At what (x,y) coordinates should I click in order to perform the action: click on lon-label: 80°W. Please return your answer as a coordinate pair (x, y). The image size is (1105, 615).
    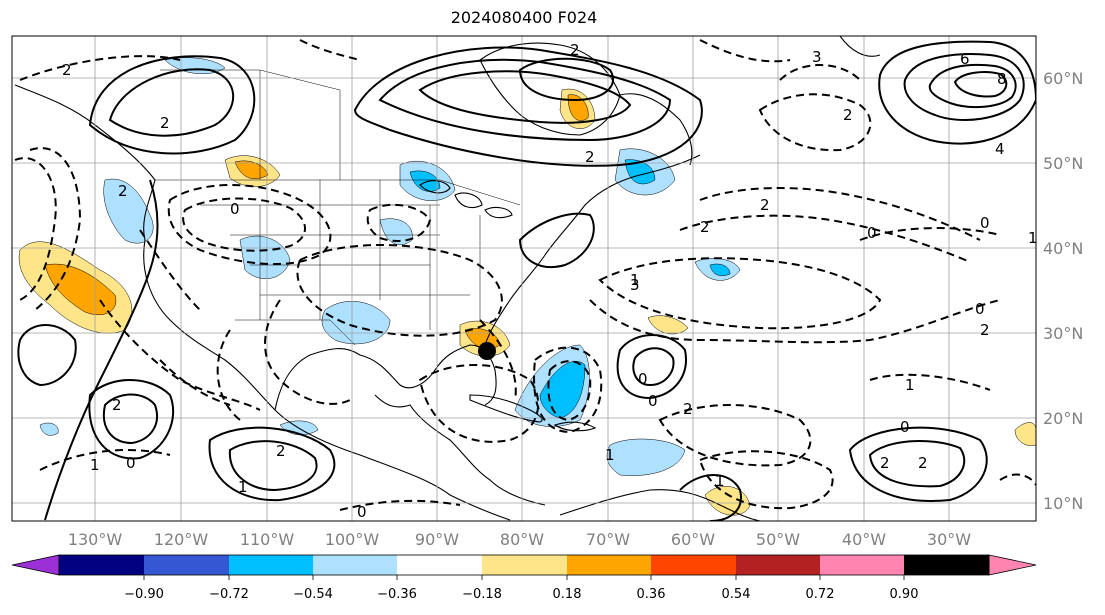
    Looking at the image, I should click on (522, 539).